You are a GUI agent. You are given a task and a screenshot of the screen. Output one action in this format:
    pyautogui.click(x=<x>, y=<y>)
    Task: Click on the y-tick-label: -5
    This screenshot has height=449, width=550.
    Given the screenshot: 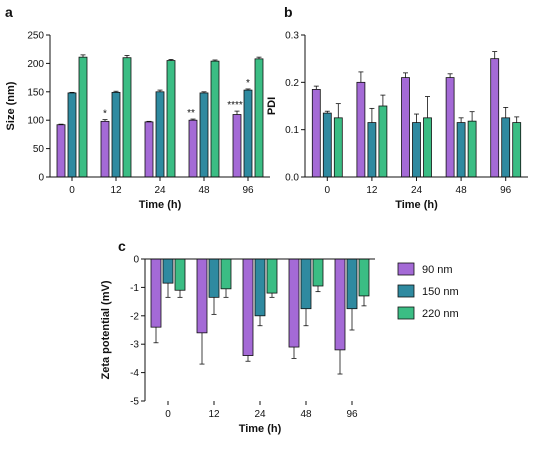 What is the action you would take?
    pyautogui.click(x=134, y=402)
    